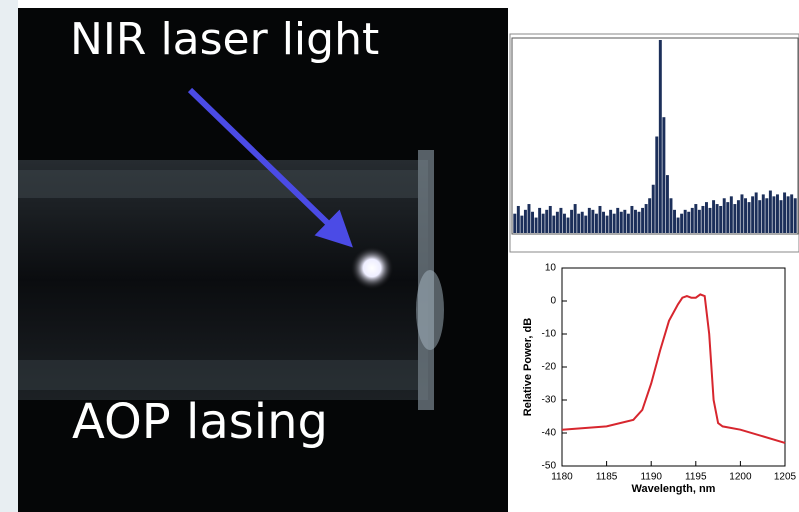 The width and height of the screenshot is (799, 512). What do you see at coordinates (673, 368) in the screenshot?
I see `line-series` at bounding box center [673, 368].